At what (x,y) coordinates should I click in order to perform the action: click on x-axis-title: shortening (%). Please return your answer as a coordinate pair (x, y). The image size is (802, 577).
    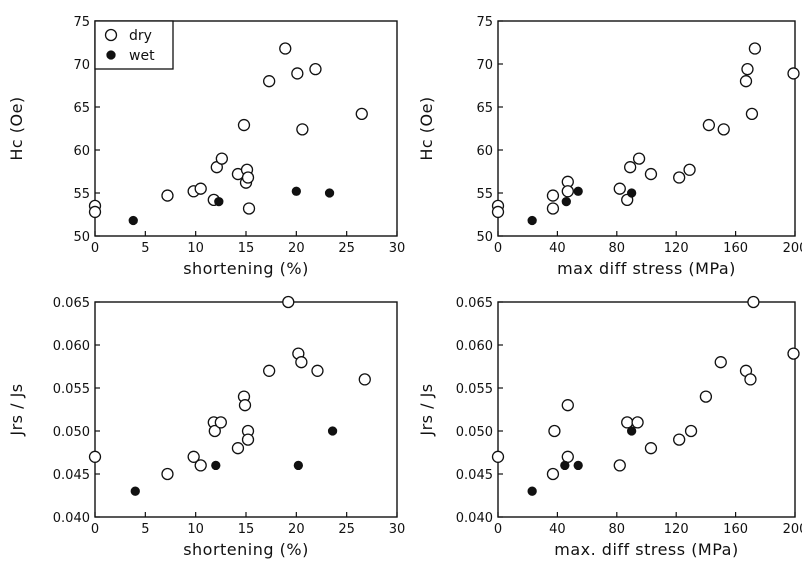
    Looking at the image, I should click on (246, 268).